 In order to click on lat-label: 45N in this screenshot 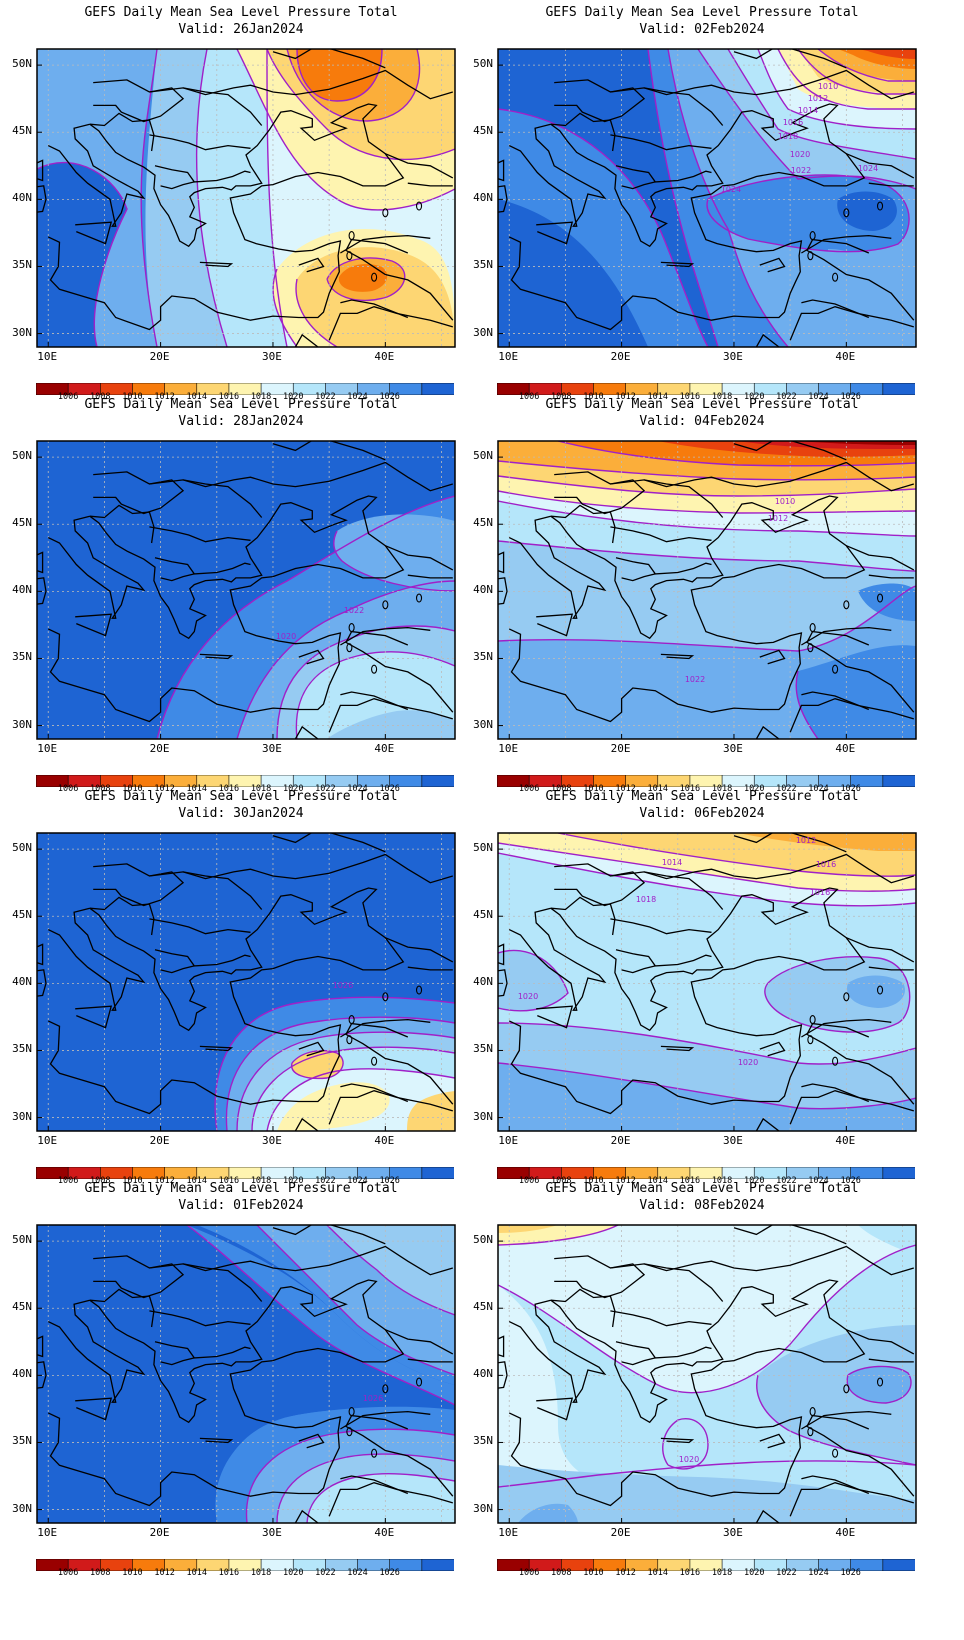, I will do `click(22, 131)`.